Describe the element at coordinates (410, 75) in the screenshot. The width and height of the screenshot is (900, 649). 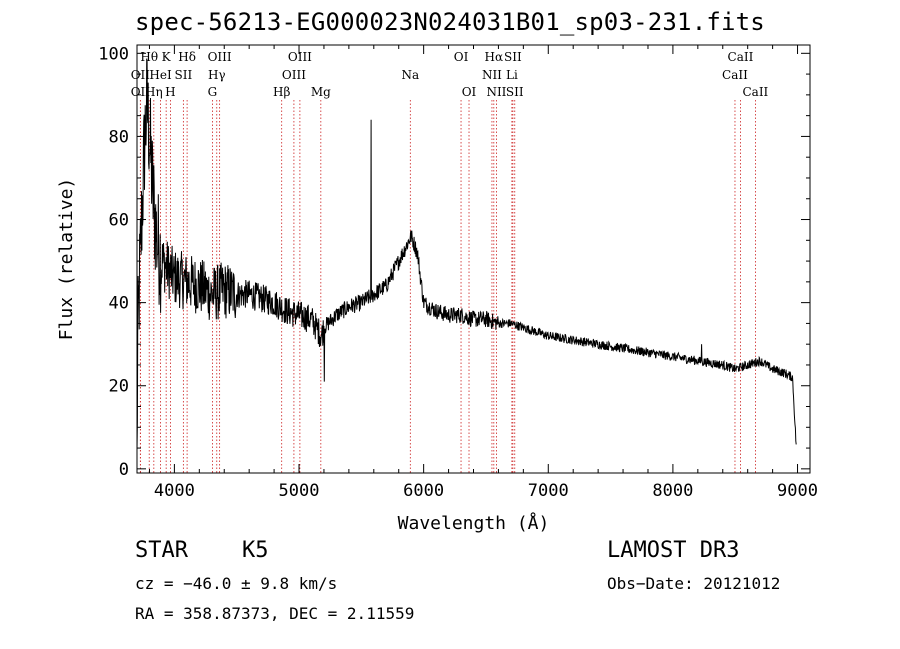
I see `marker-label: Na` at that location.